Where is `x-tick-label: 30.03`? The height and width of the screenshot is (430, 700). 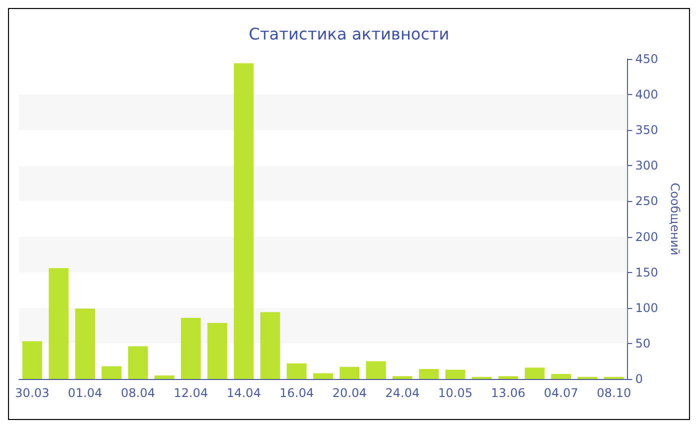
x-tick-label: 30.03 is located at coordinates (32, 393).